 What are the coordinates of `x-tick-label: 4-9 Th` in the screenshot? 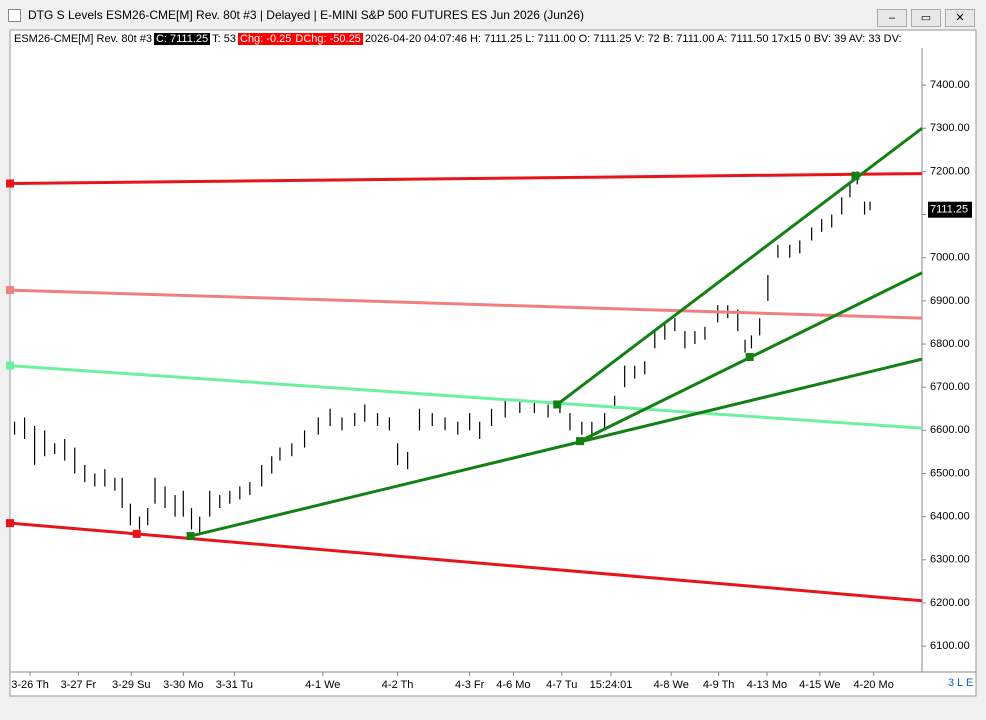 It's located at (719, 685).